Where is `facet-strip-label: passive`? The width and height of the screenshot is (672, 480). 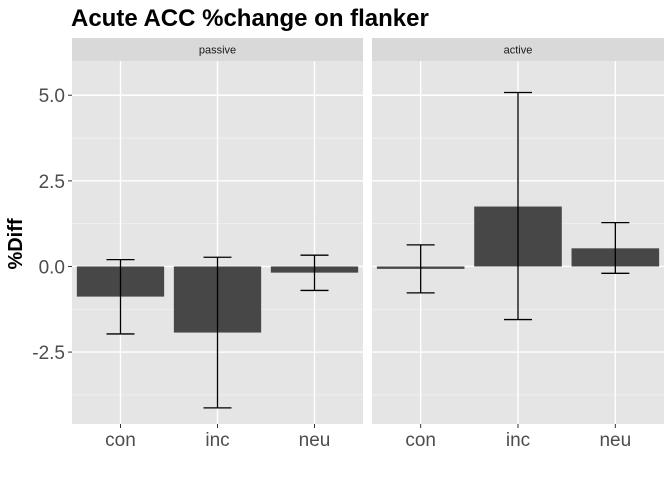 facet-strip-label: passive is located at coordinates (217, 51).